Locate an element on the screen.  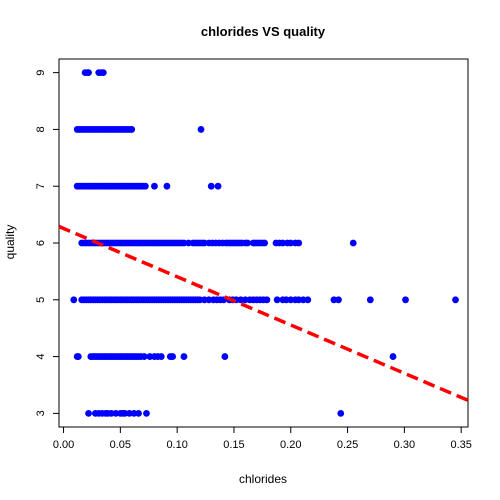
chart-title: chlorides VS quality is located at coordinates (263, 31).